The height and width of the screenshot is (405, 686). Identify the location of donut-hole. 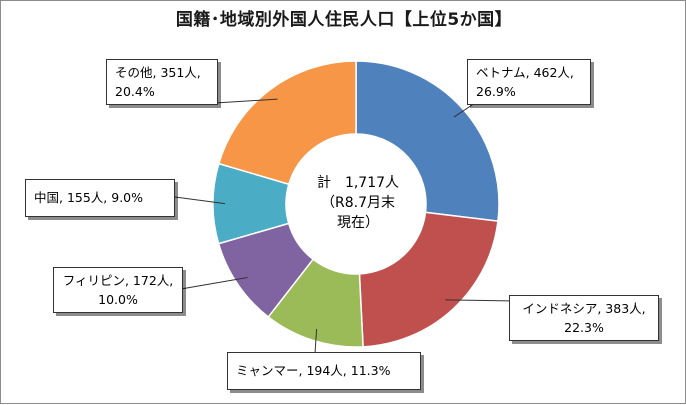
(356, 204).